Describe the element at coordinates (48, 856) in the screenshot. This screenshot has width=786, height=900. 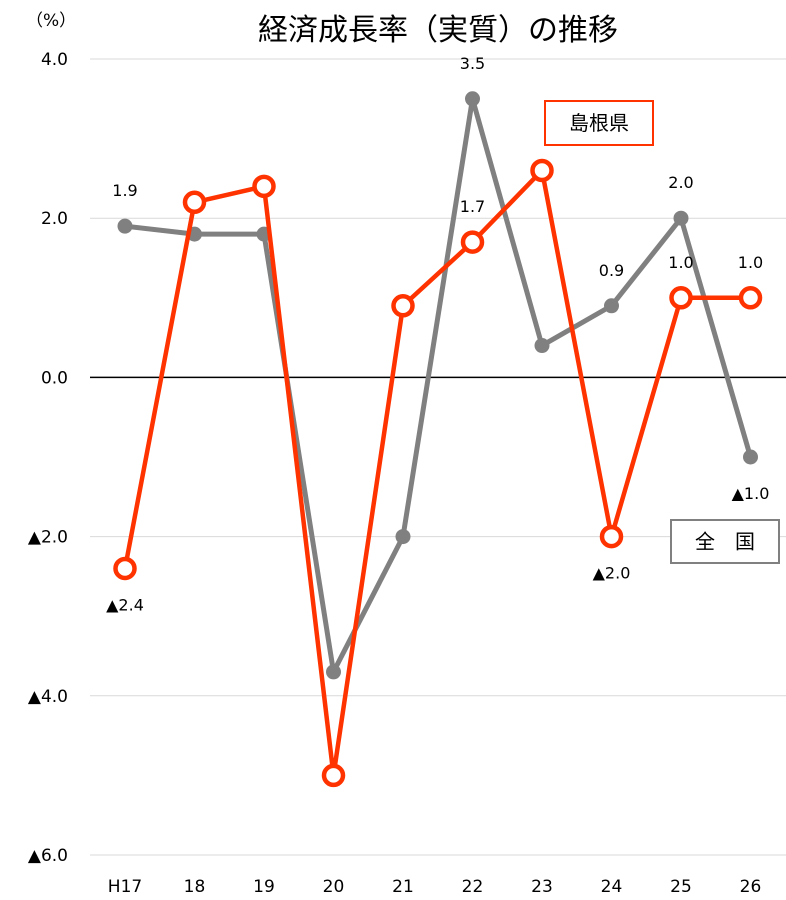
I see `y-tick-label: ▲6.0` at that location.